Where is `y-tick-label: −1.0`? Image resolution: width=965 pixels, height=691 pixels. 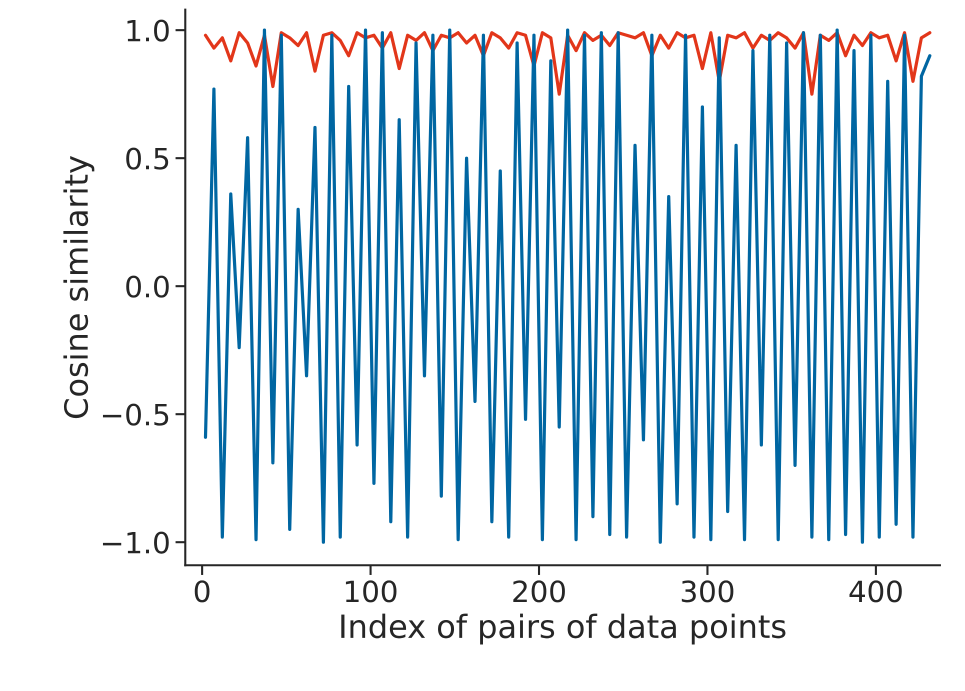
y-tick-label: −1.0 is located at coordinates (135, 543).